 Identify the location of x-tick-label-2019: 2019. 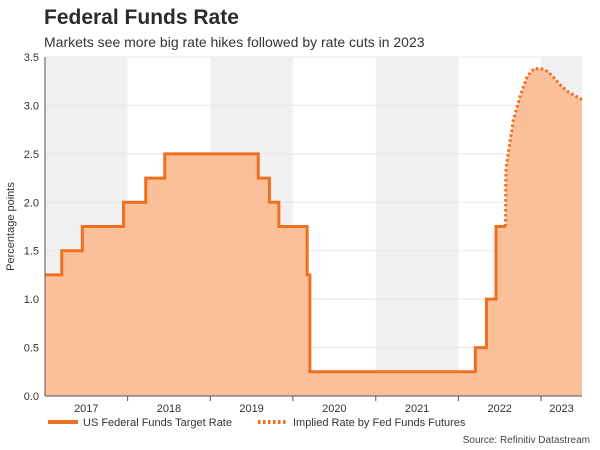
(251, 409).